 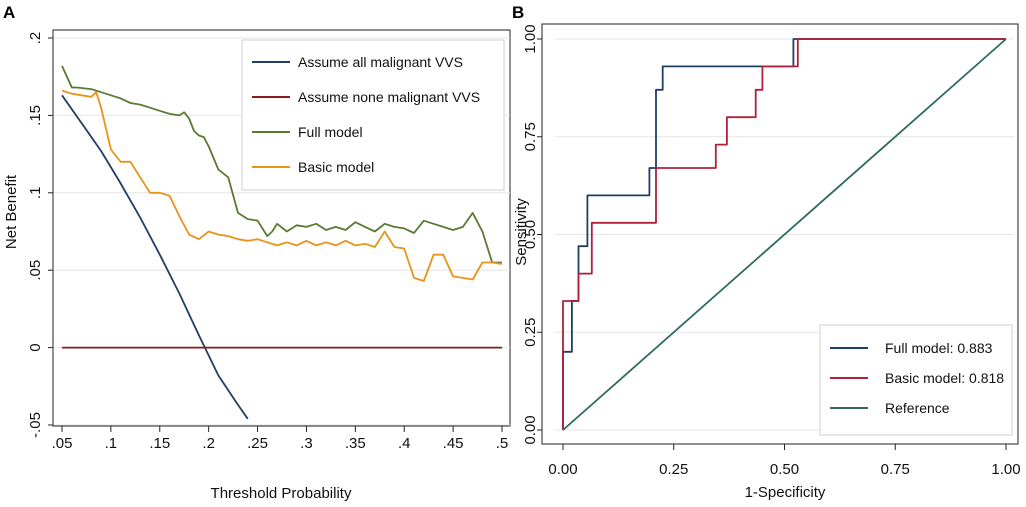 I want to click on legend-box-b, so click(x=916, y=380).